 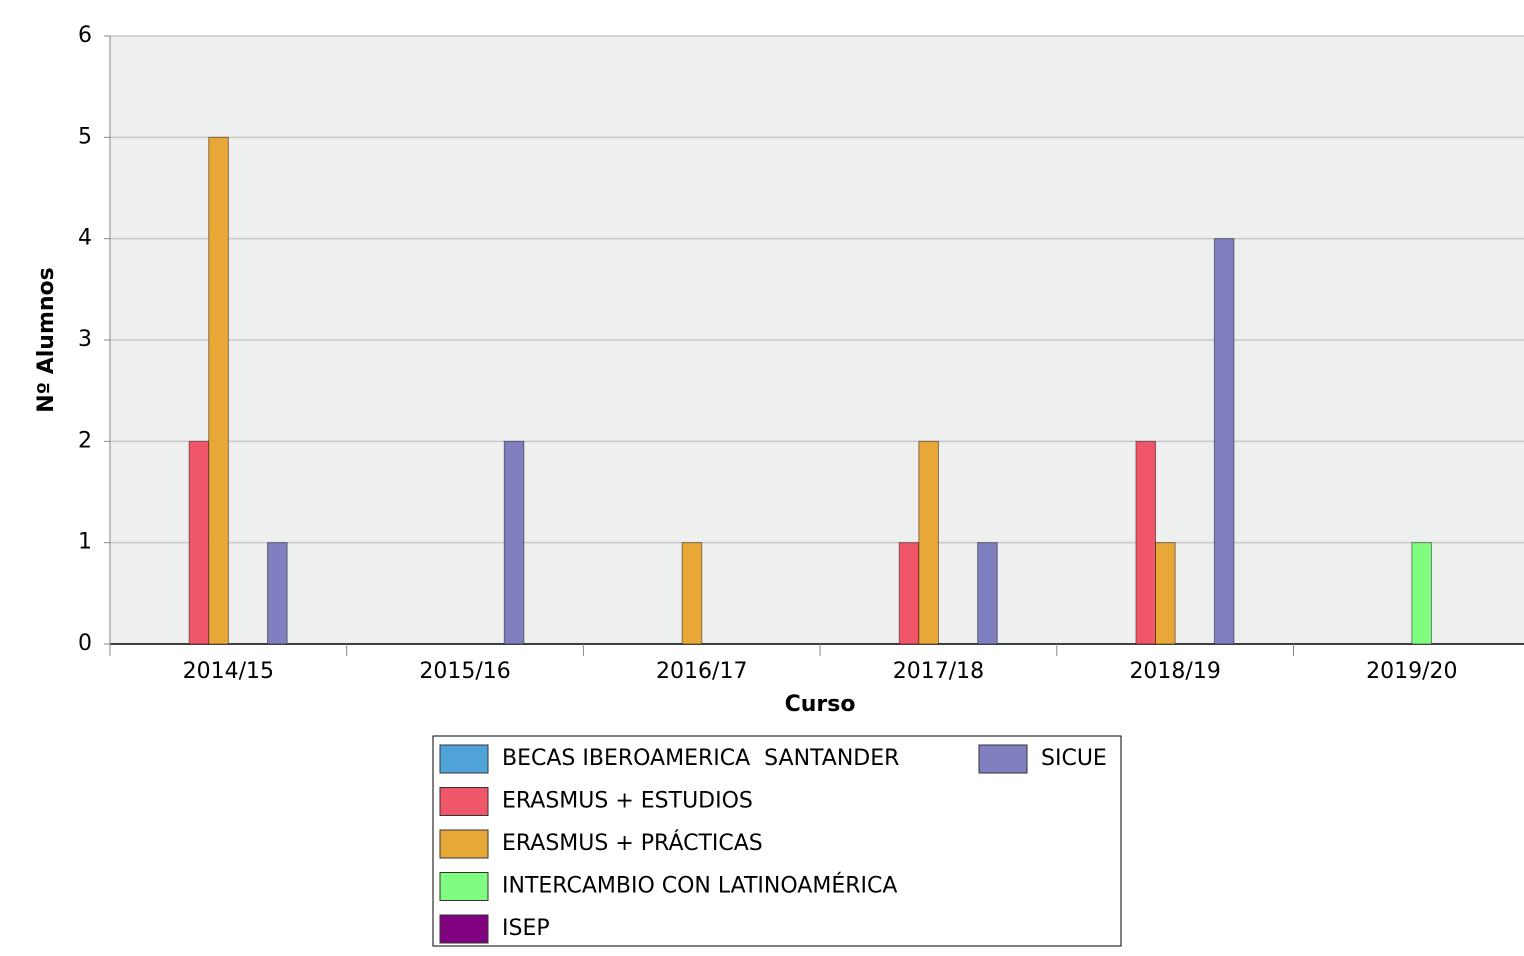 I want to click on y-tick-label: 0, so click(x=85, y=643).